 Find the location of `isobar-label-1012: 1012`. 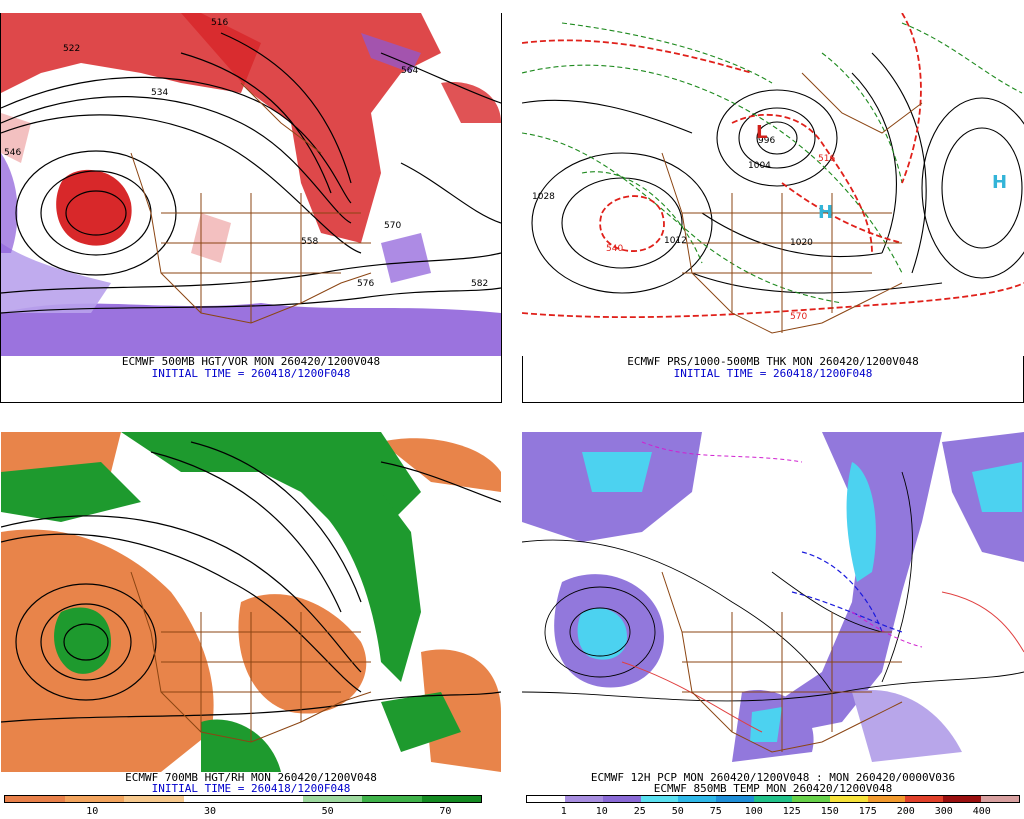

isobar-label-1012: 1012 is located at coordinates (675, 241).